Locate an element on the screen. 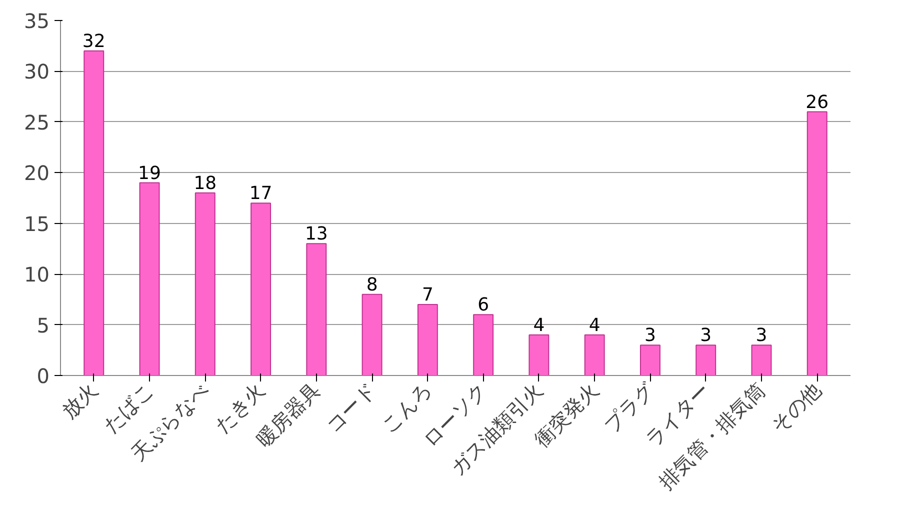 This screenshot has height=525, width=897. data-label: 7 is located at coordinates (428, 295).